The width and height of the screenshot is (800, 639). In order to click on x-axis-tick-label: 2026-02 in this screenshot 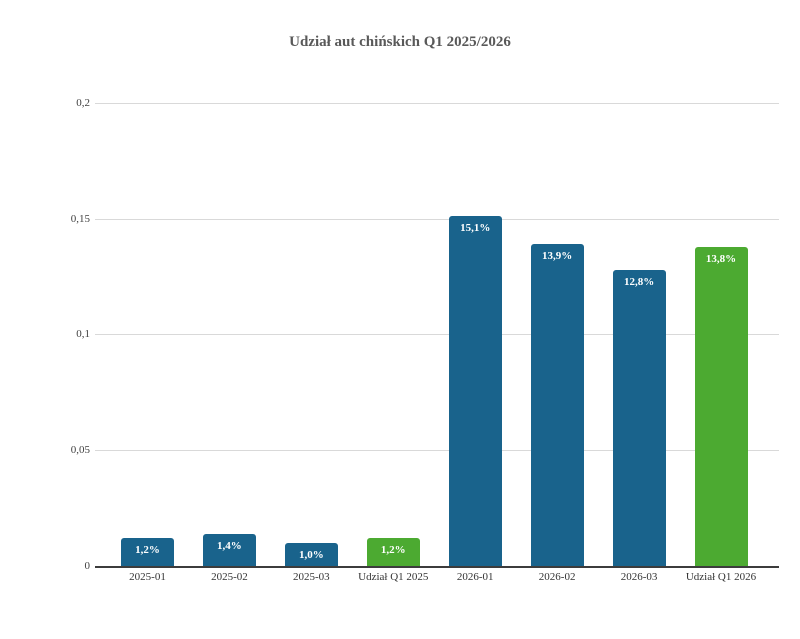, I will do `click(557, 577)`.